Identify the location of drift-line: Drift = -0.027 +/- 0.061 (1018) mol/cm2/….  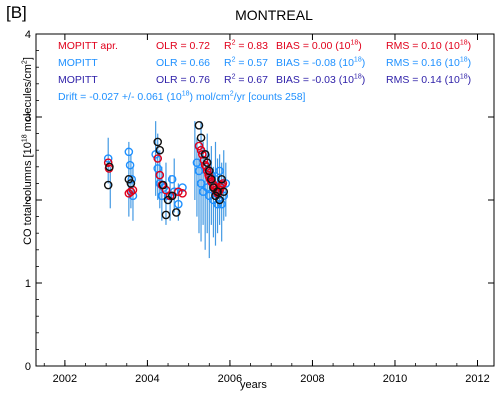
(182, 97).